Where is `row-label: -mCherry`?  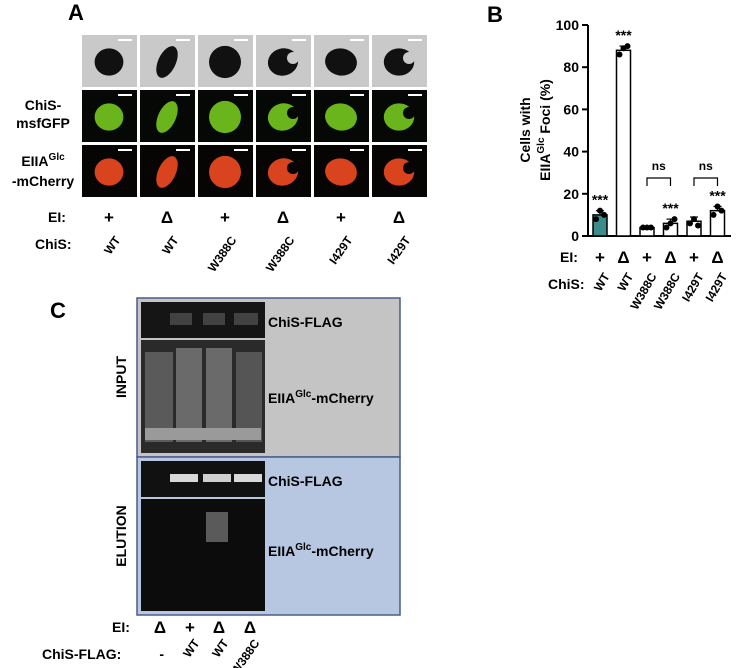 row-label: -mCherry is located at coordinates (43, 181).